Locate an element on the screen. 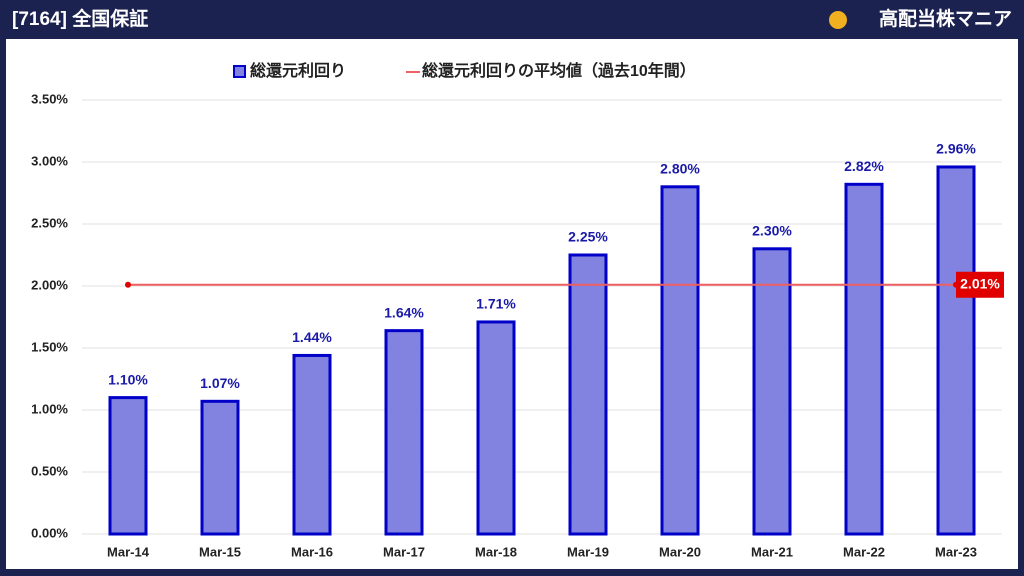 This screenshot has height=576, width=1024. x-tick-label: Mar-18 is located at coordinates (496, 551).